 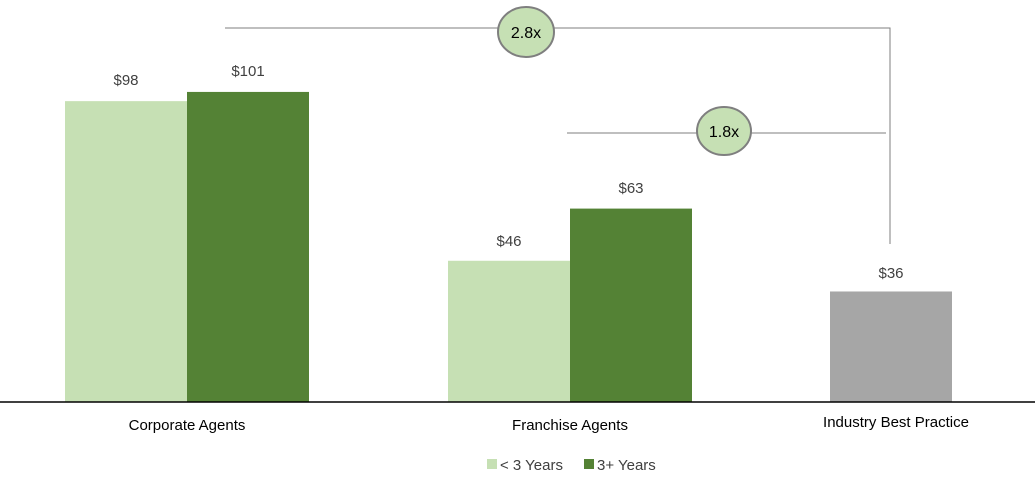 What do you see at coordinates (589, 464) in the screenshot?
I see `legend-swatch-3plus` at bounding box center [589, 464].